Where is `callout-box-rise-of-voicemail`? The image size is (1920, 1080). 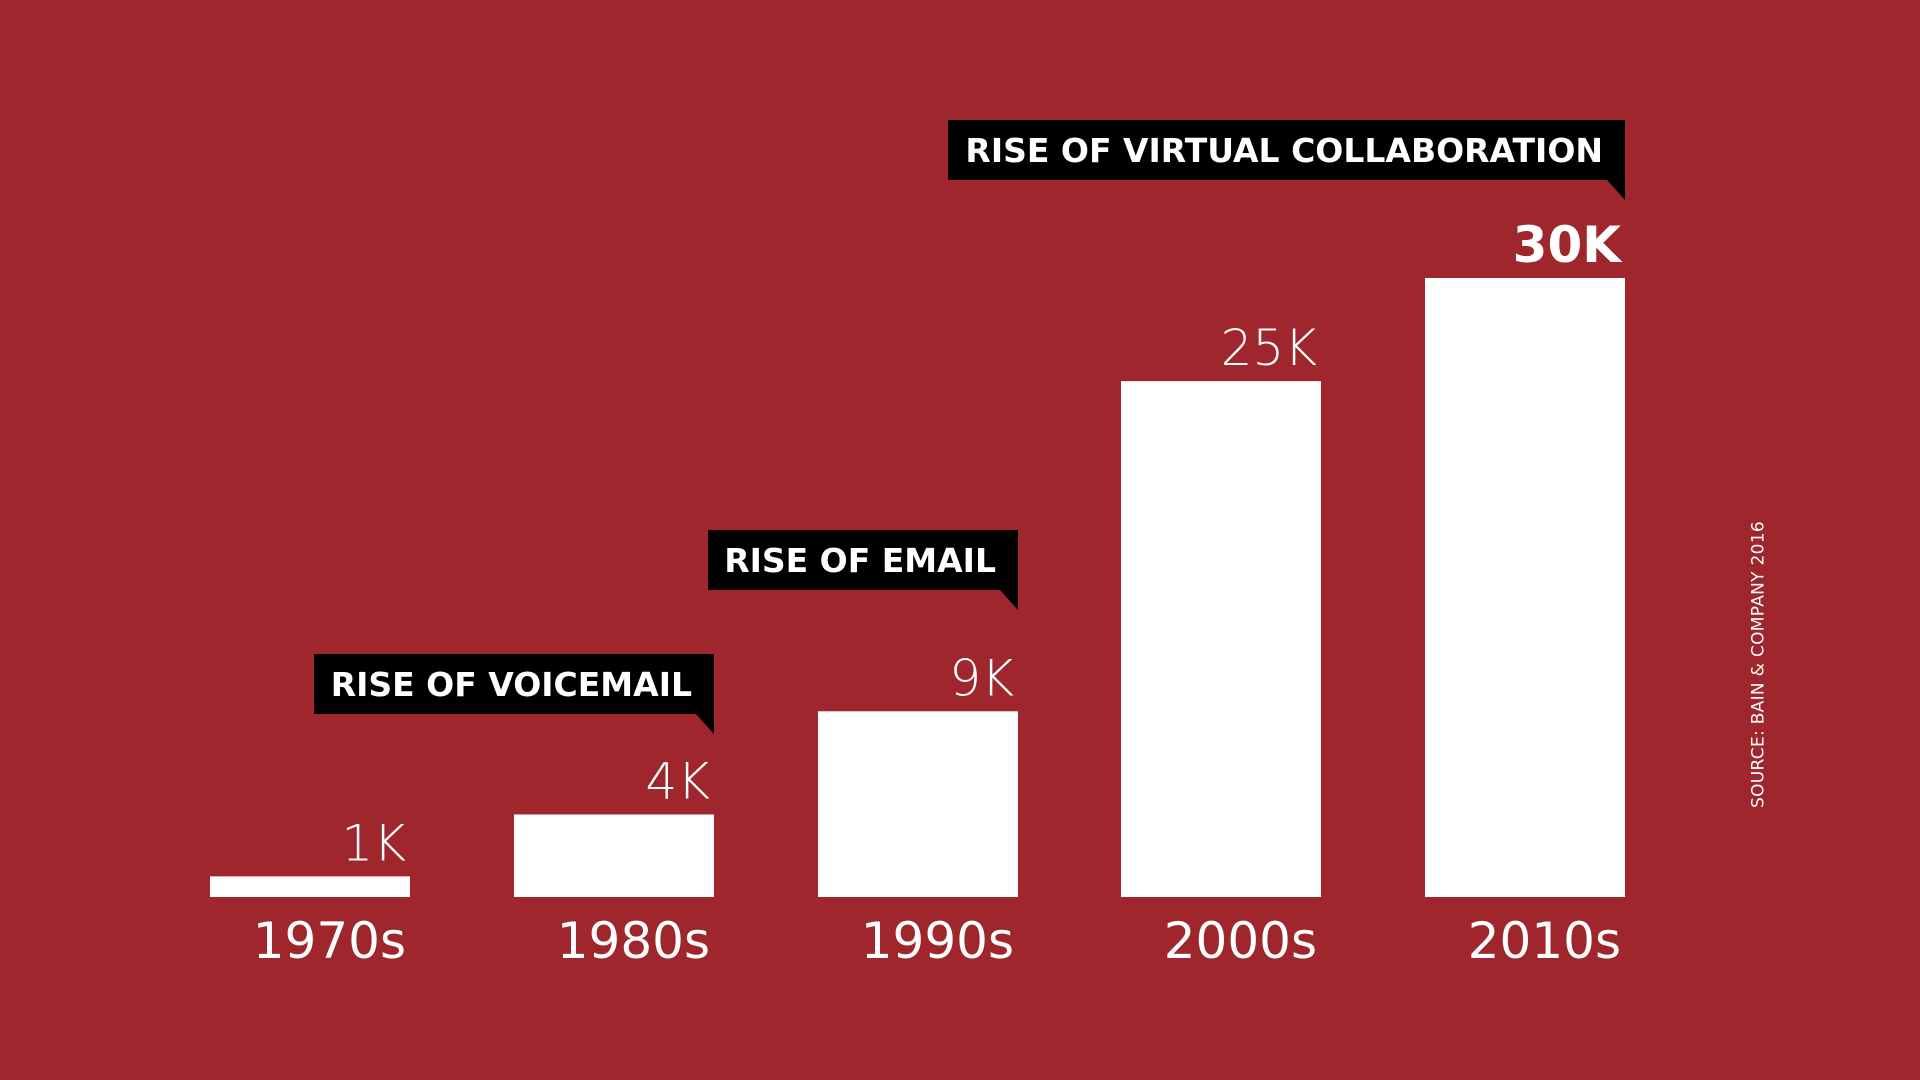
callout-box-rise-of-voicemail is located at coordinates (514, 684).